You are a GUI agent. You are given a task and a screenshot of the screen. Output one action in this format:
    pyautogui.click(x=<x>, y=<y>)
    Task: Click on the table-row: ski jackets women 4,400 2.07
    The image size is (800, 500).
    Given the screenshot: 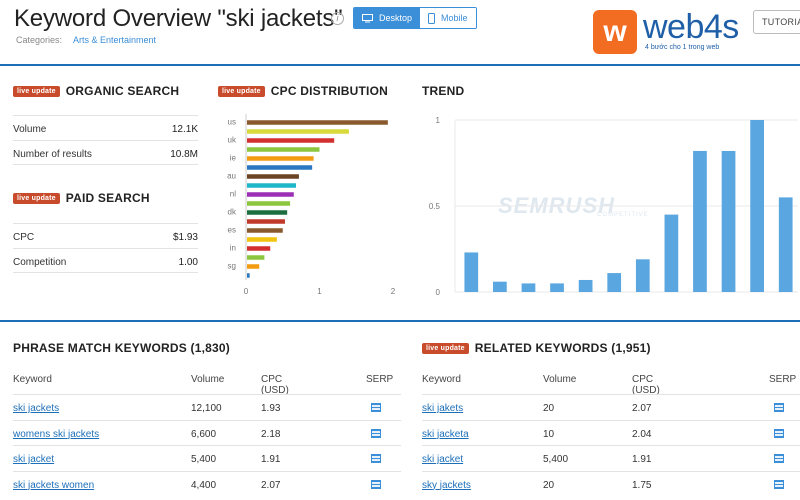 What is the action you would take?
    pyautogui.click(x=207, y=483)
    